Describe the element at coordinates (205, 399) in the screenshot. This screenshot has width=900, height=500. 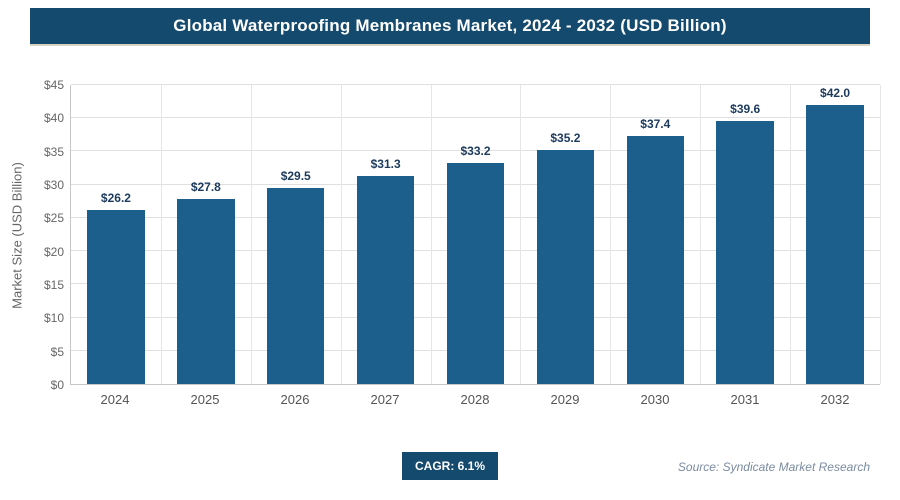
I see `x-axis-label: 2025` at that location.